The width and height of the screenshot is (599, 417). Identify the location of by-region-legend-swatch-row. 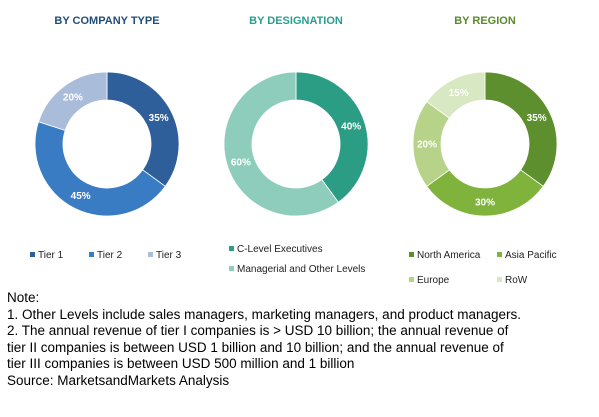
(499, 279).